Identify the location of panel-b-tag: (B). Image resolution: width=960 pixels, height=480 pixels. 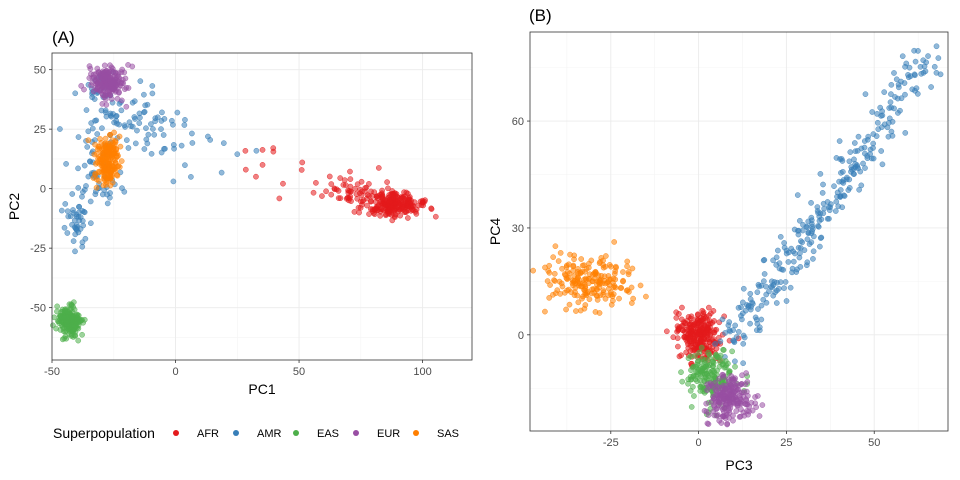
(540, 15).